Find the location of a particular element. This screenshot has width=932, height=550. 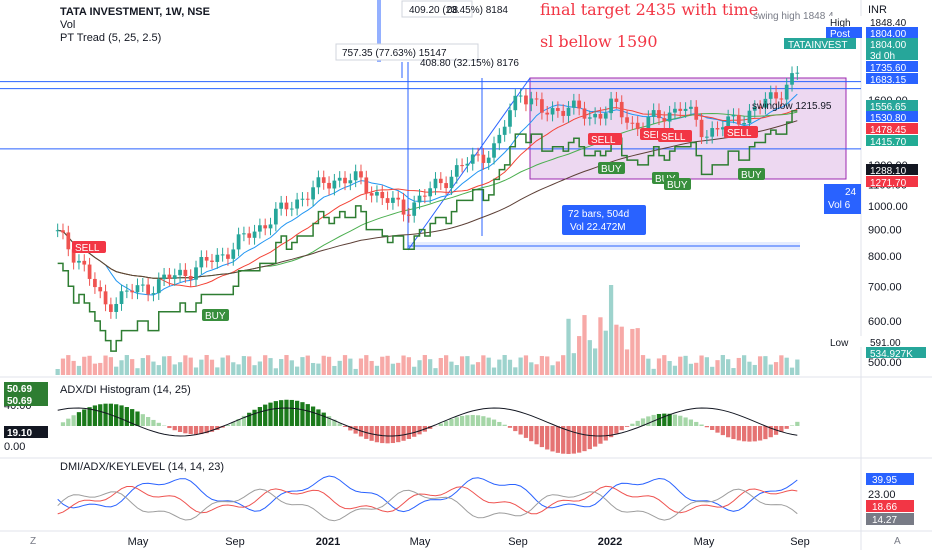

target-annotation: final target 2435 with time is located at coordinates (649, 9).